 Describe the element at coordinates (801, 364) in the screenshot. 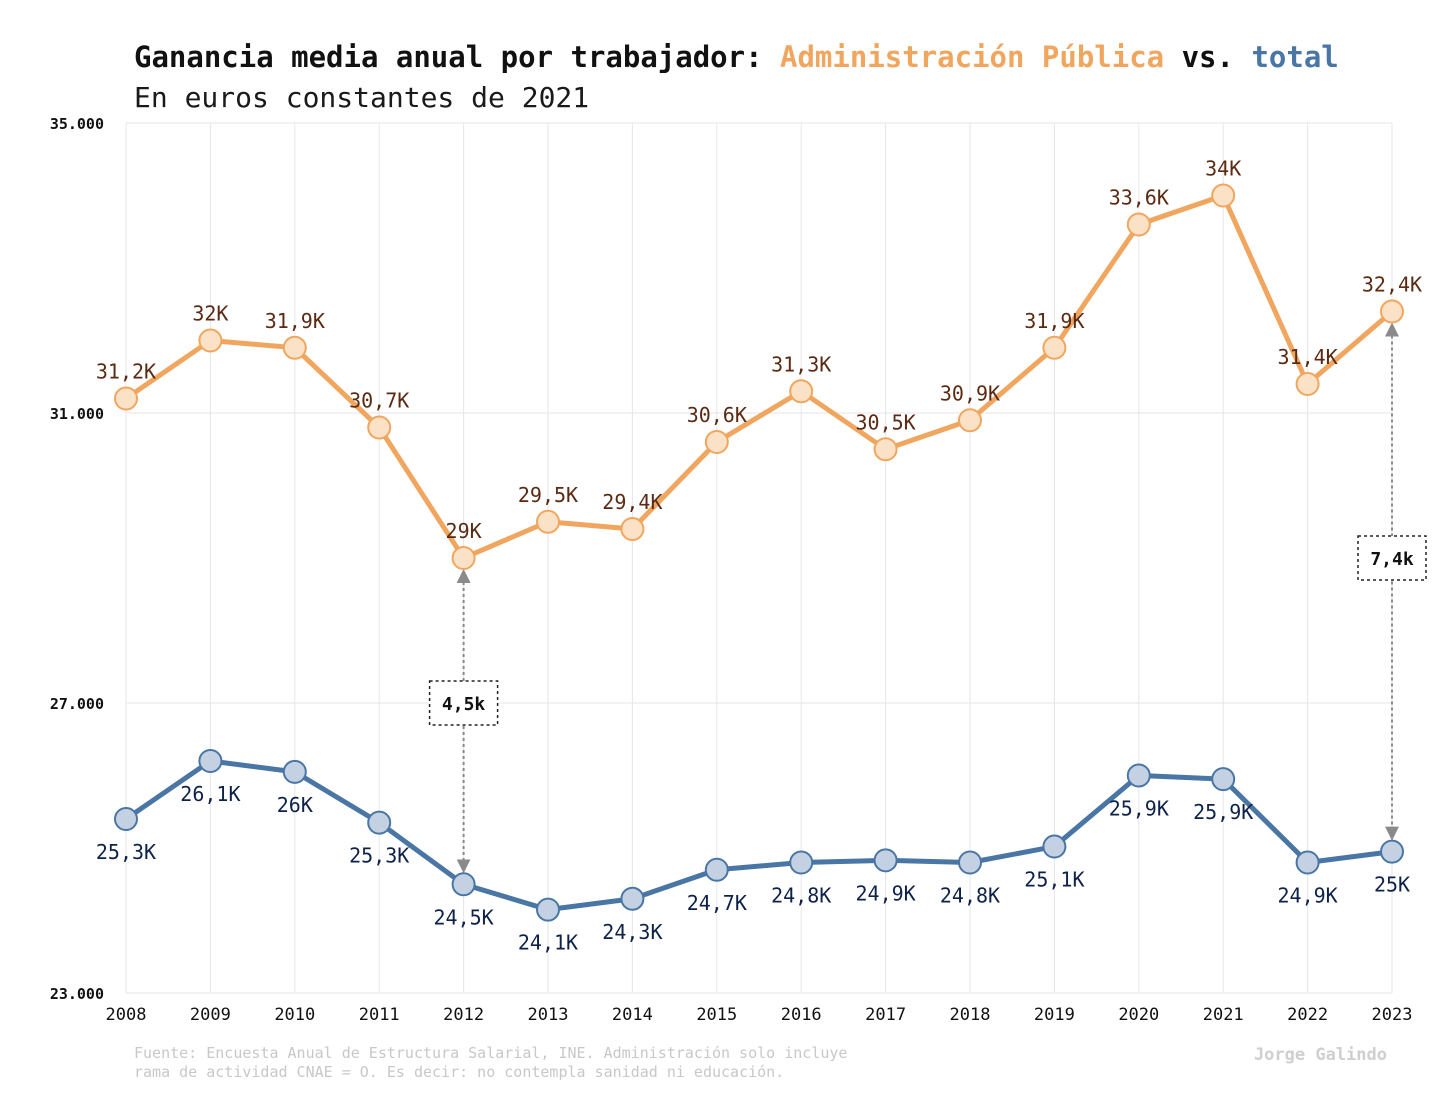

I see `data-label-admin-2016: 31,3K` at that location.